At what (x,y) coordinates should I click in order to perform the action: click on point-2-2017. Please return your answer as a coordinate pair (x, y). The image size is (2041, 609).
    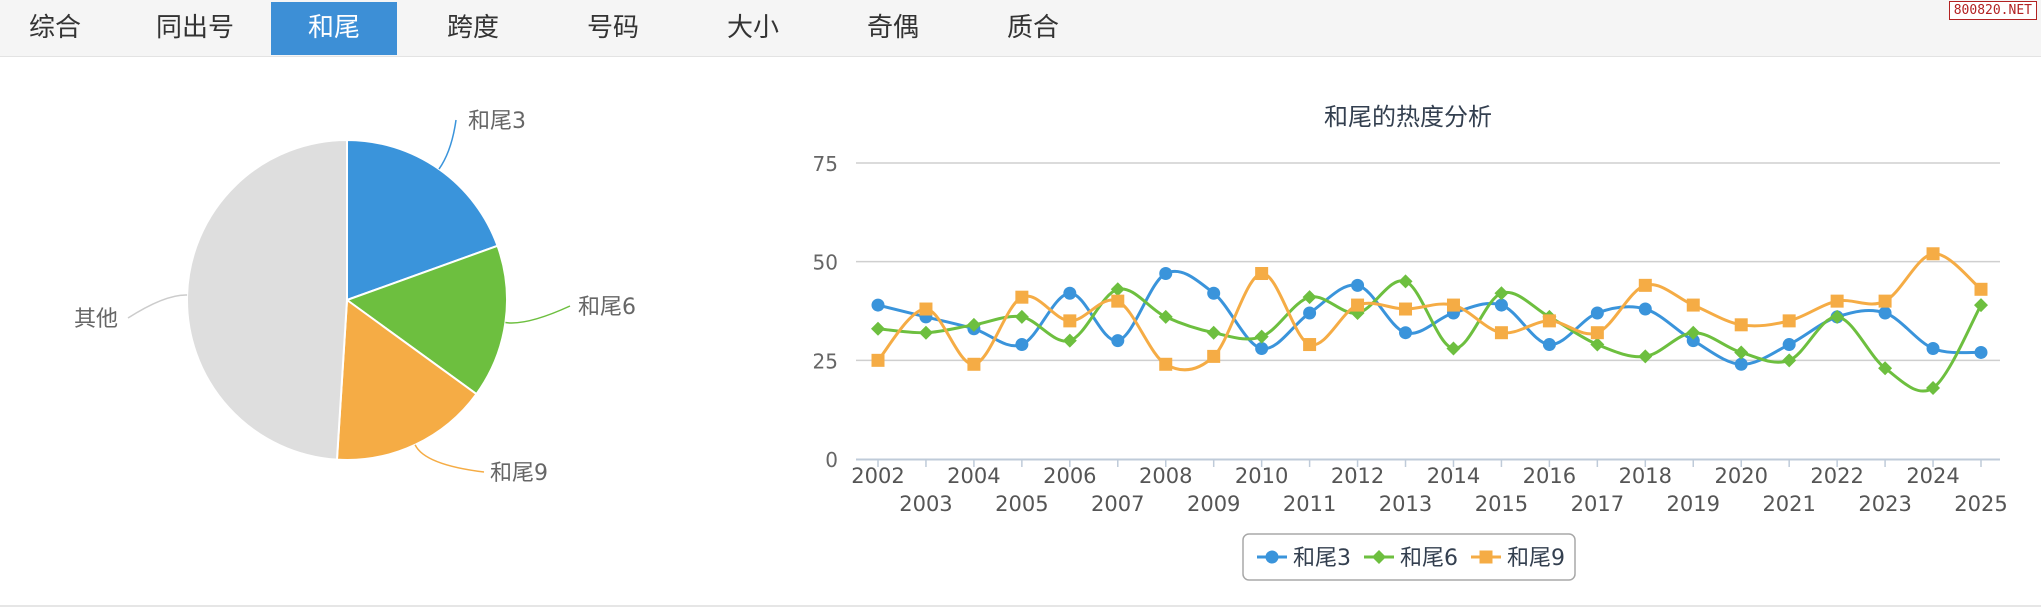
    Looking at the image, I should click on (1597, 344).